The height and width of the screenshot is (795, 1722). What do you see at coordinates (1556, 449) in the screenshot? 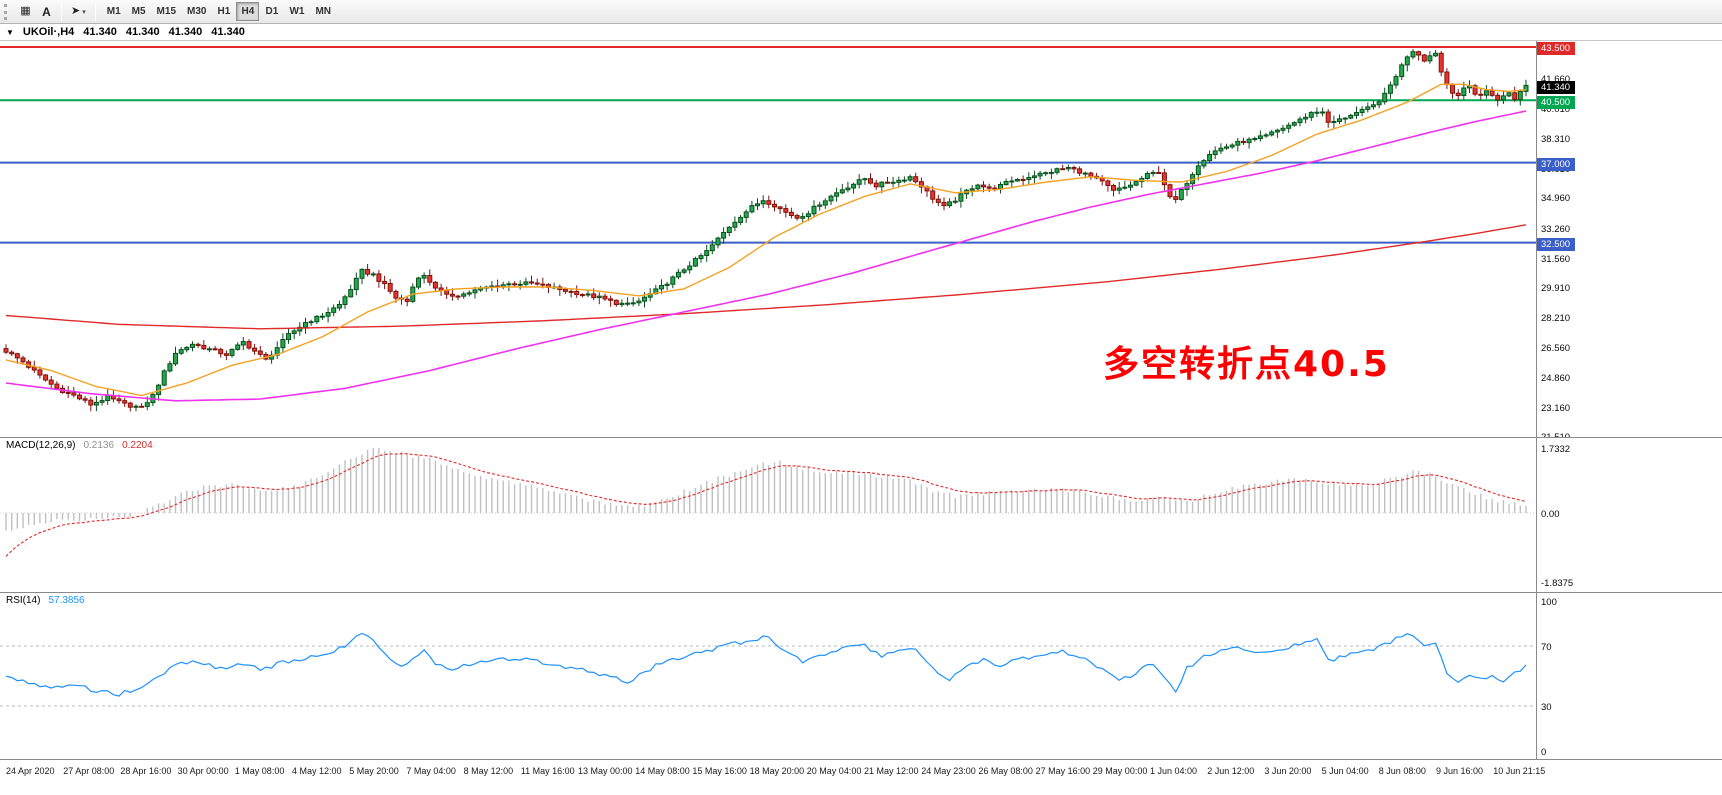
I see `macd-tick: 1.7332` at bounding box center [1556, 449].